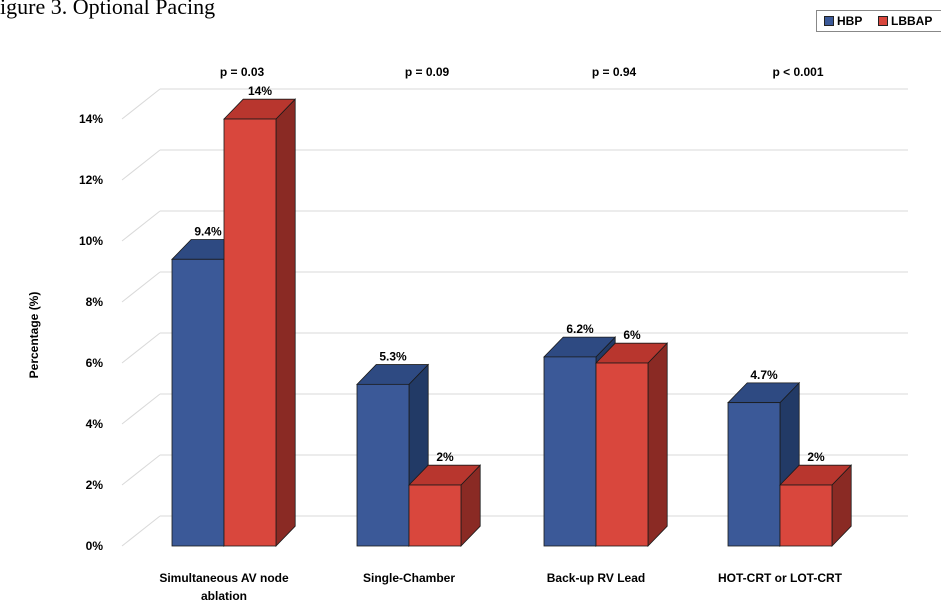  Describe the element at coordinates (91, 119) in the screenshot. I see `y-tick-label: 14%` at that location.